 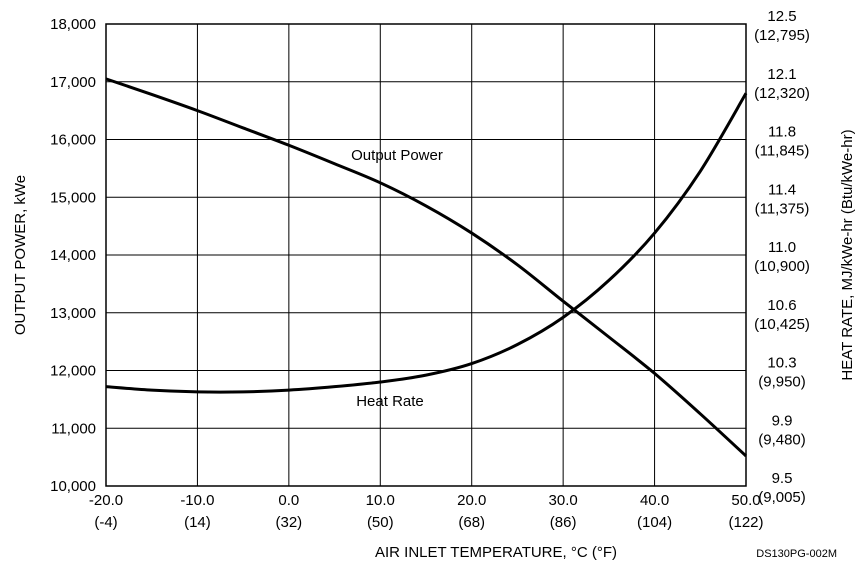 What do you see at coordinates (782, 208) in the screenshot?
I see `y2-tick-sublabel: (11,375)` at bounding box center [782, 208].